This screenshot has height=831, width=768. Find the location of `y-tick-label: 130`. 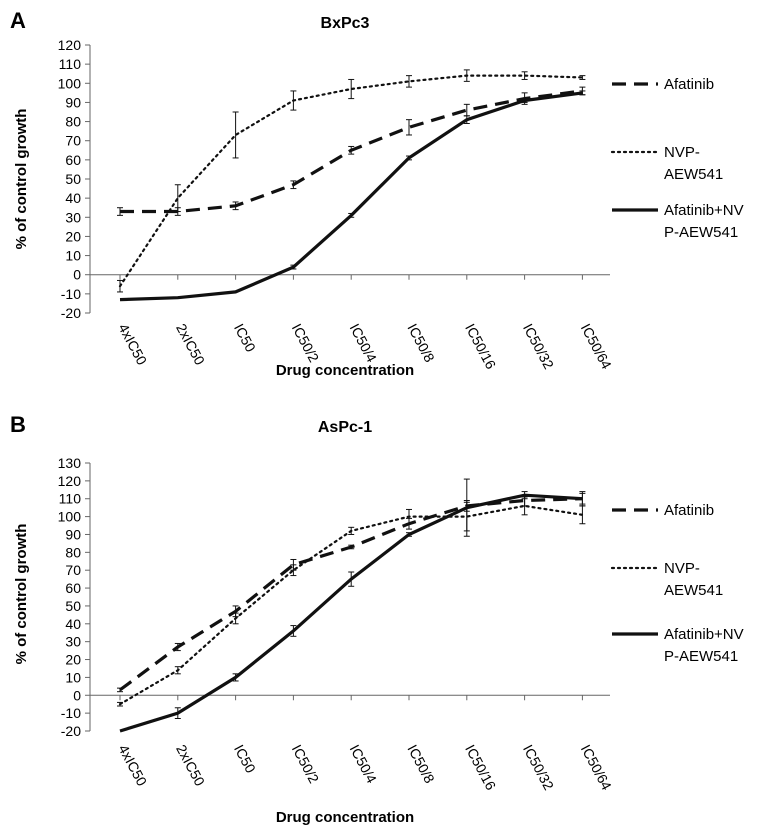

y-tick-label: 130 is located at coordinates (70, 463).